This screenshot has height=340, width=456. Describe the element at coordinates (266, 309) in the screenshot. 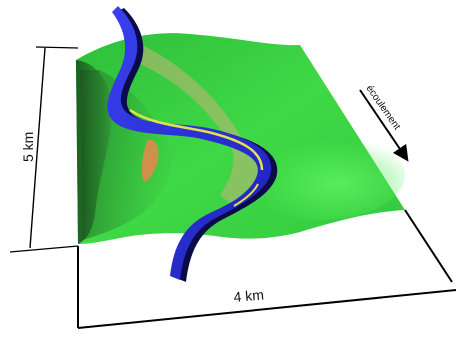

I see `base-front-edge` at that location.